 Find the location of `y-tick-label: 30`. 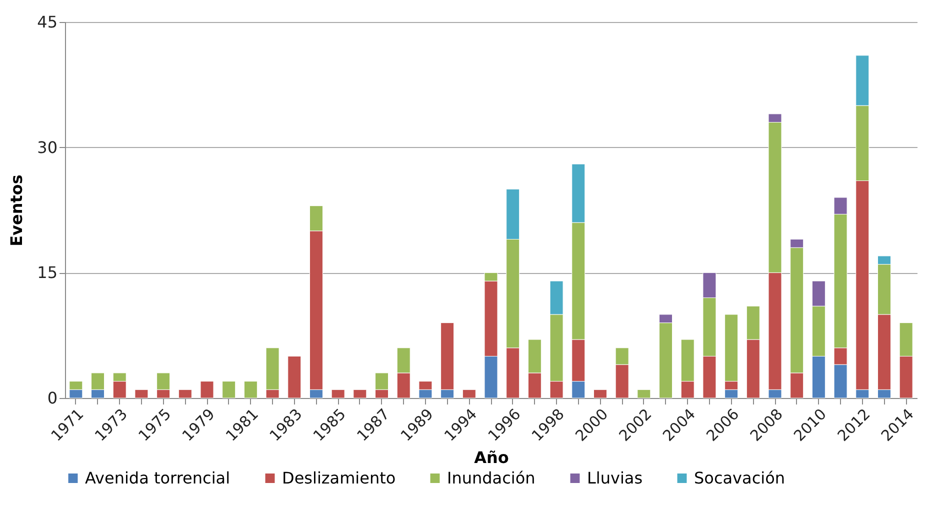

y-tick-label: 30 is located at coordinates (47, 147).